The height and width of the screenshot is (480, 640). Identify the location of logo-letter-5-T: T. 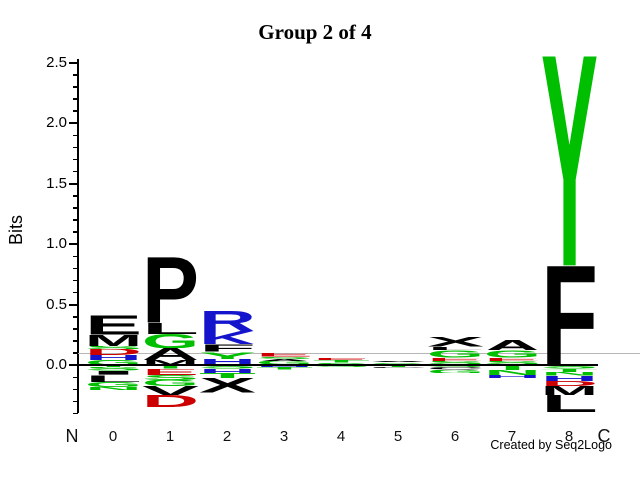
(398, 366).